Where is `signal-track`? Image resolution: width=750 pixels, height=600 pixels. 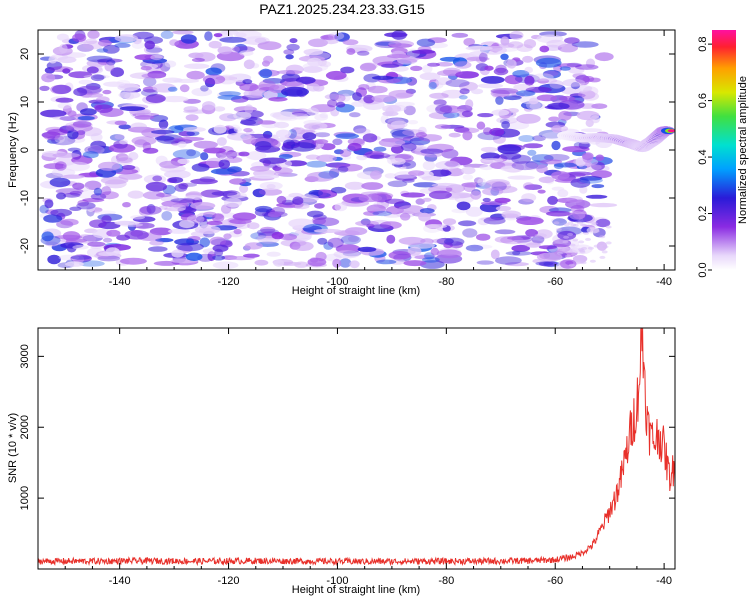
signal-track is located at coordinates (616, 139).